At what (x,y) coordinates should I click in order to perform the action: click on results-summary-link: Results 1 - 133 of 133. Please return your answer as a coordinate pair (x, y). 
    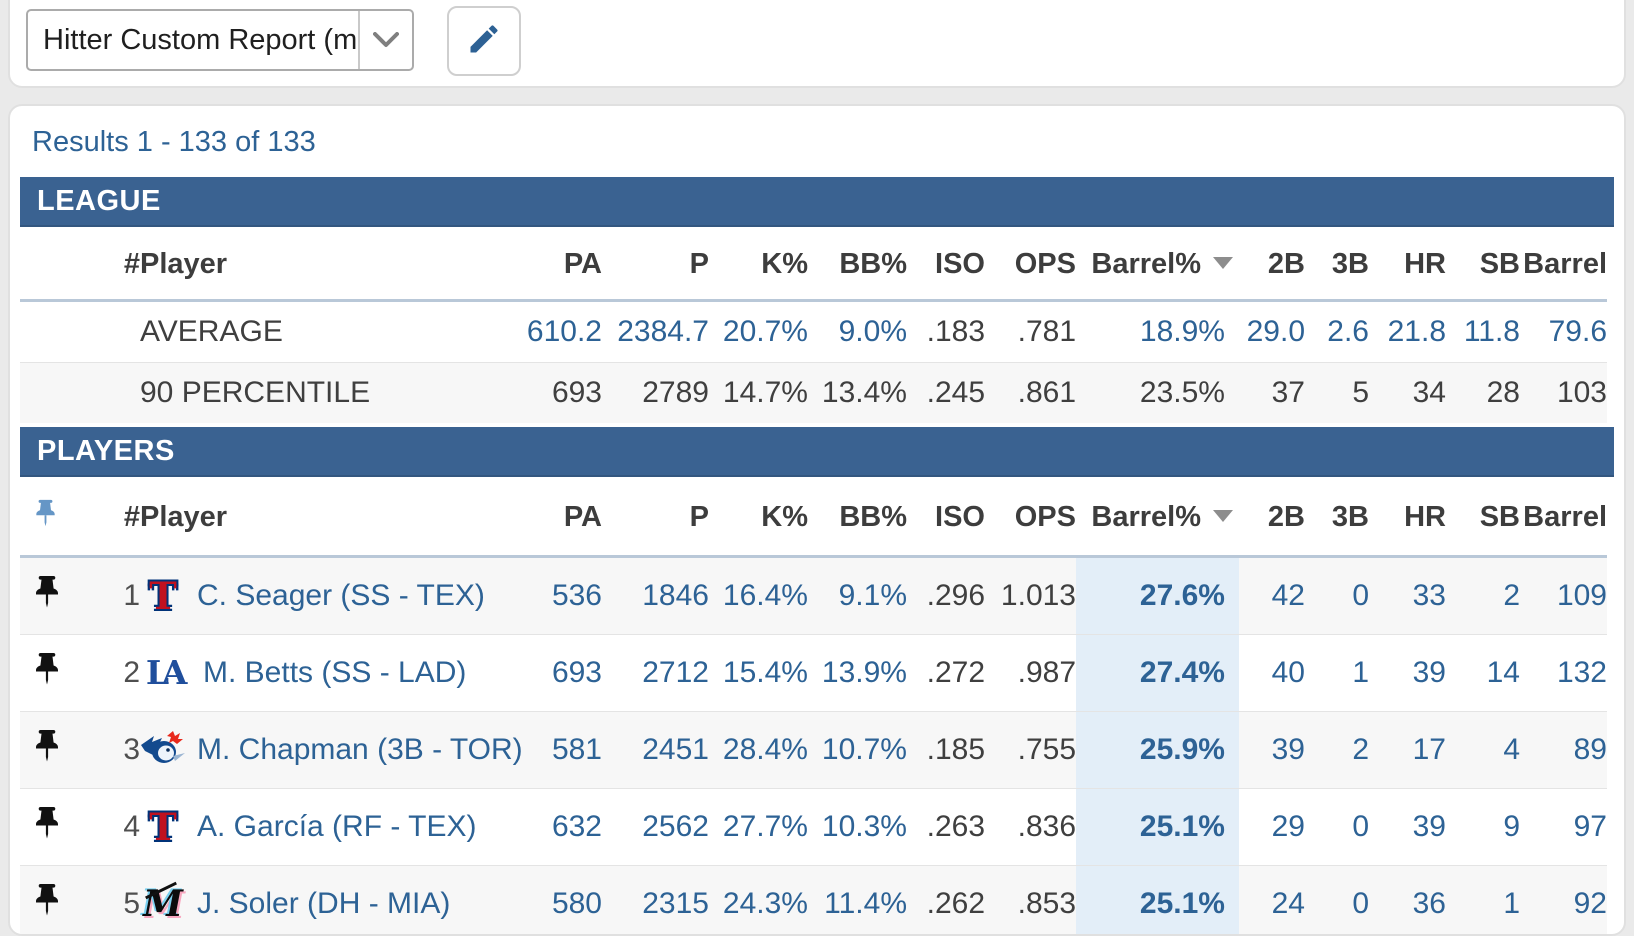
    Looking at the image, I should click on (174, 142).